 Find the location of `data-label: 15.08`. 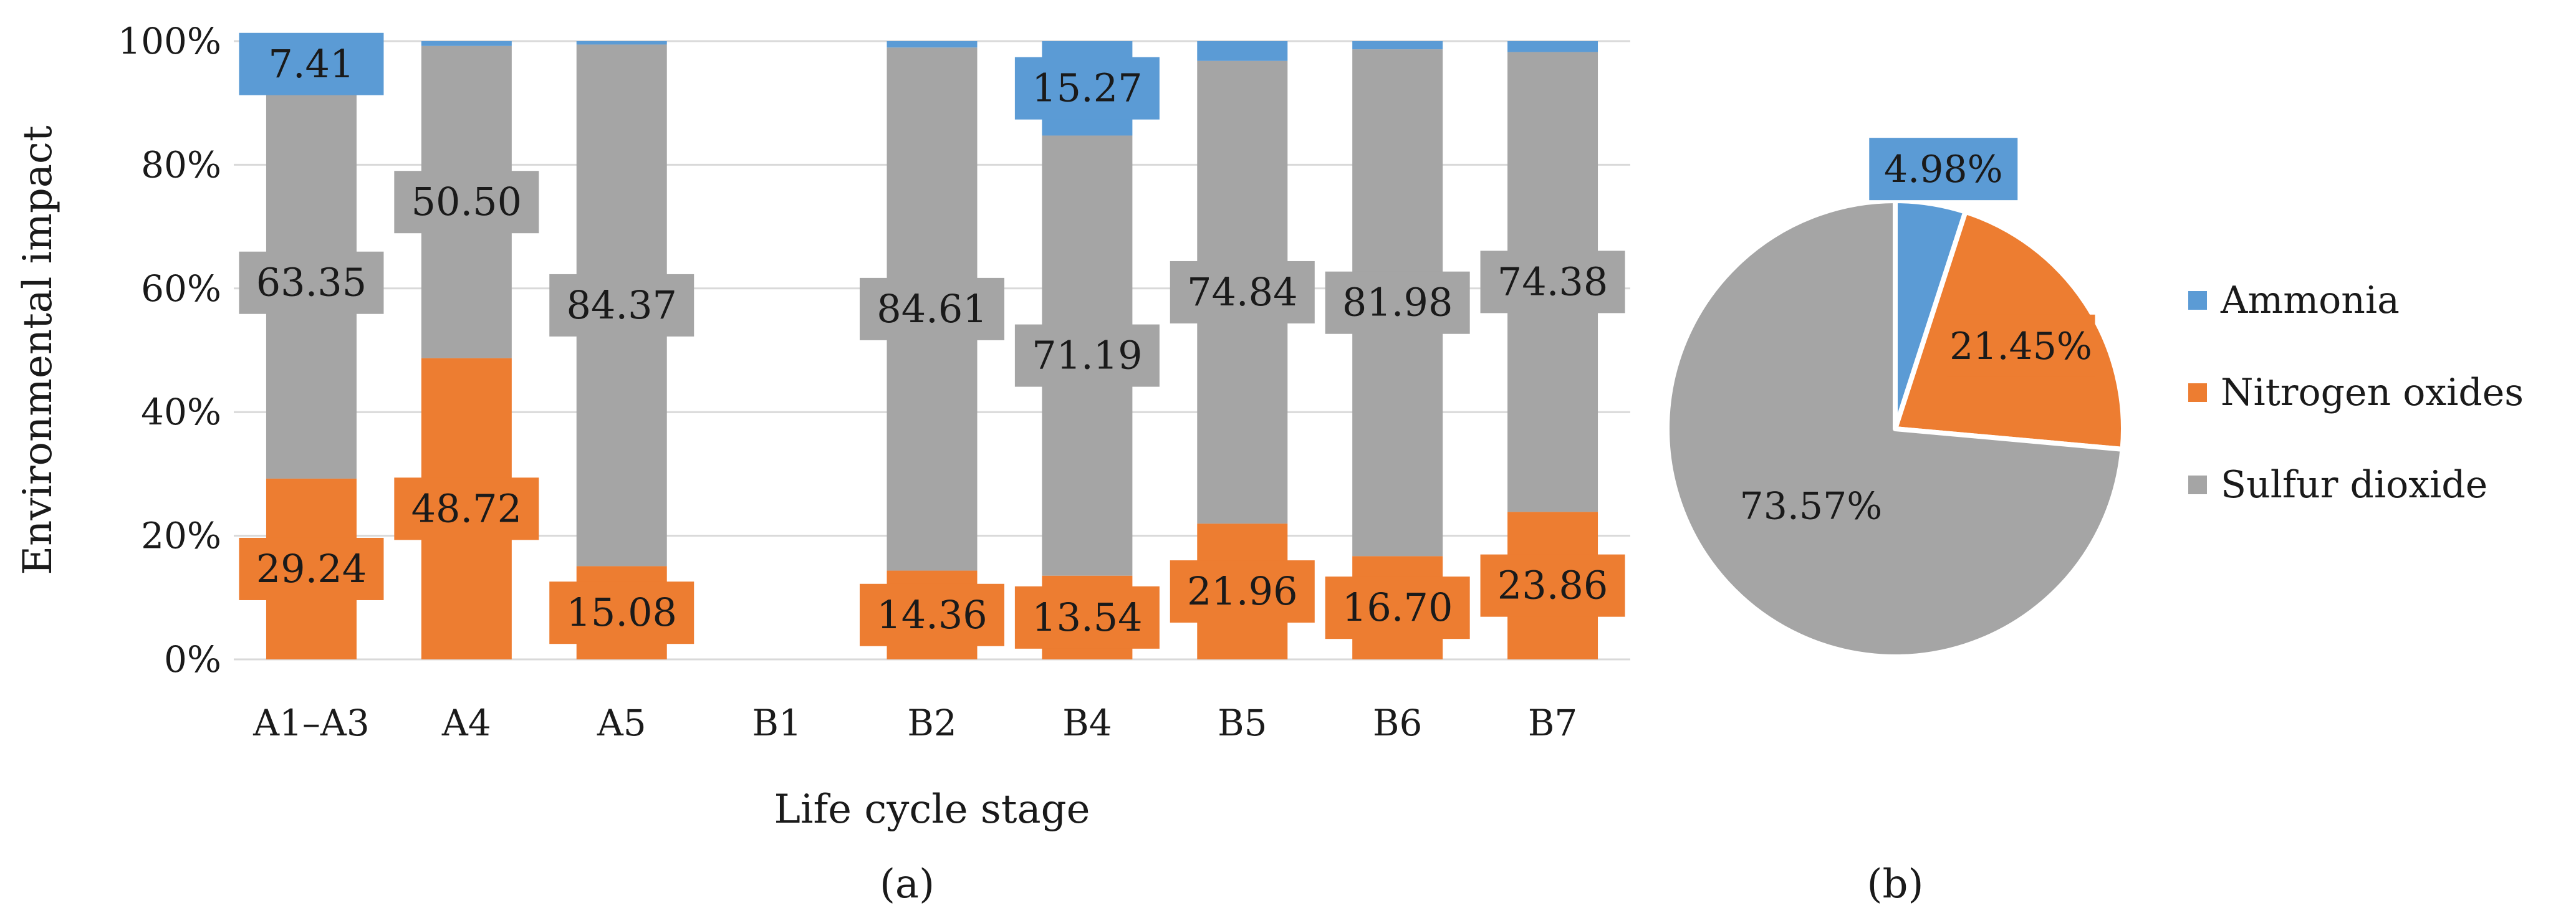

data-label: 15.08 is located at coordinates (621, 612).